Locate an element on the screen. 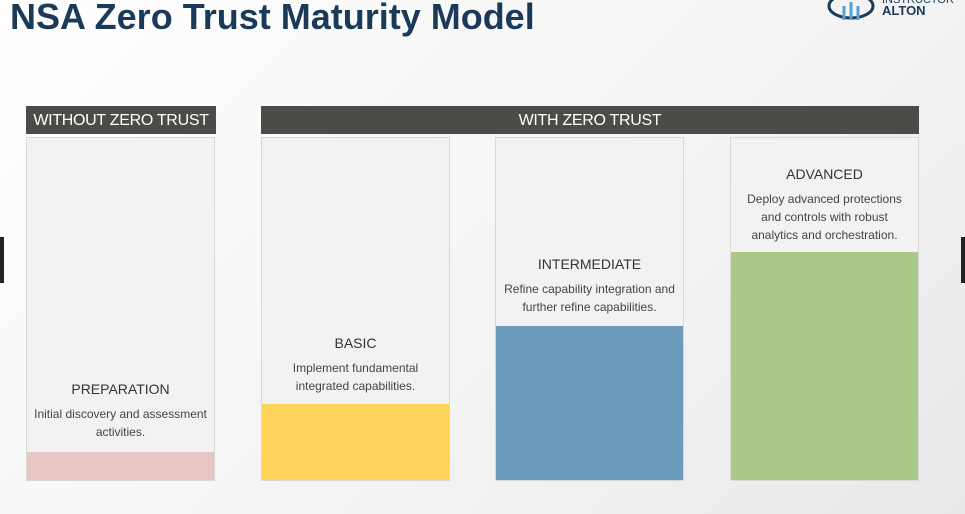  logo-text: INSTRUCTOR is located at coordinates (918, 3).